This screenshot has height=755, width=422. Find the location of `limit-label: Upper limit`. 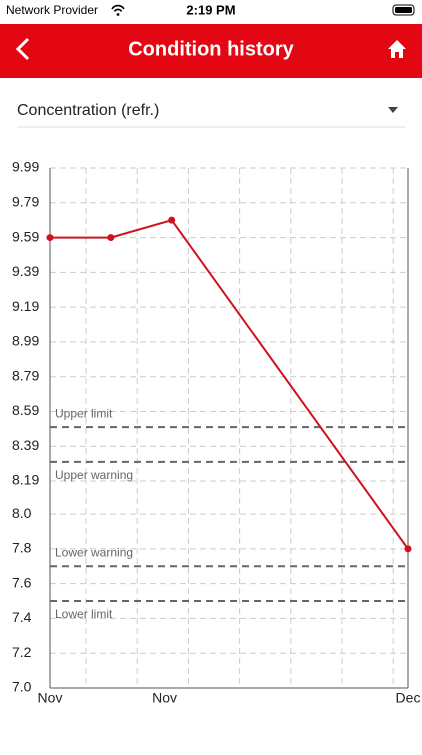

limit-label: Upper limit is located at coordinates (84, 413).